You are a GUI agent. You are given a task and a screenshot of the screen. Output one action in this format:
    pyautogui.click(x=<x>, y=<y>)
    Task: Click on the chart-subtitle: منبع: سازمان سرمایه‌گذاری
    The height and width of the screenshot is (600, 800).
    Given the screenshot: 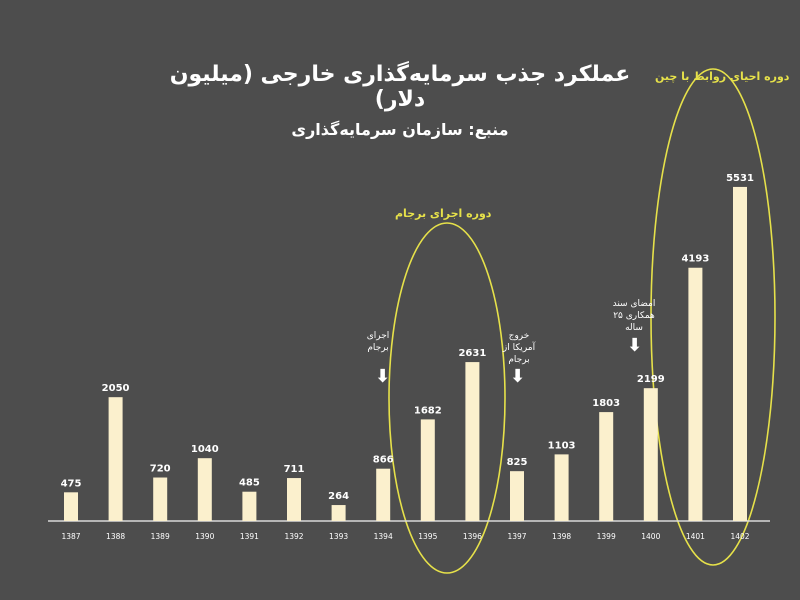 What is the action you would take?
    pyautogui.click(x=400, y=129)
    